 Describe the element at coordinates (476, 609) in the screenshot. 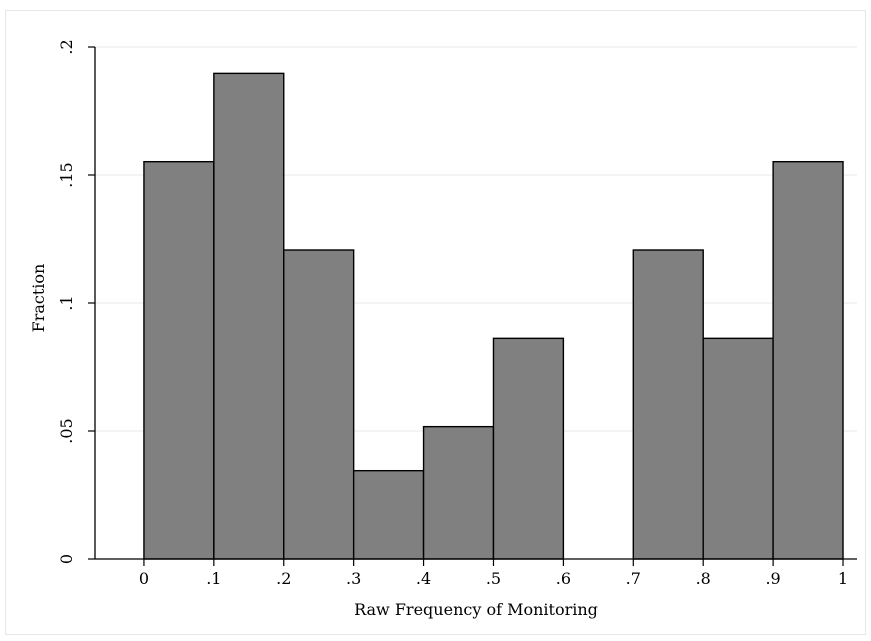

I see `x-axis-title: Raw Frequency of Monitoring` at that location.